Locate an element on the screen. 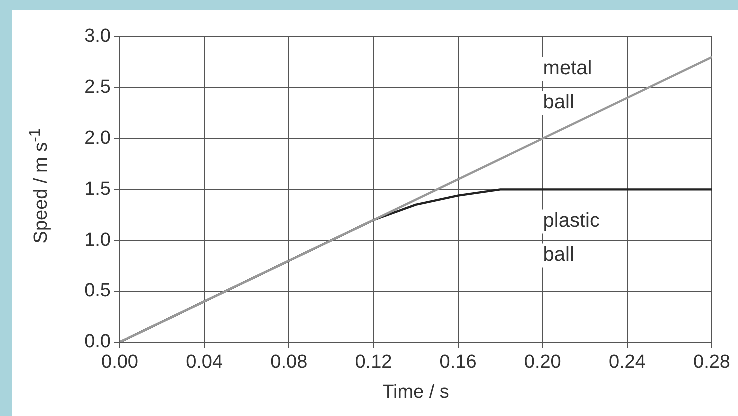 The width and height of the screenshot is (738, 416). y-tick-label: 2.5 is located at coordinates (97, 87).